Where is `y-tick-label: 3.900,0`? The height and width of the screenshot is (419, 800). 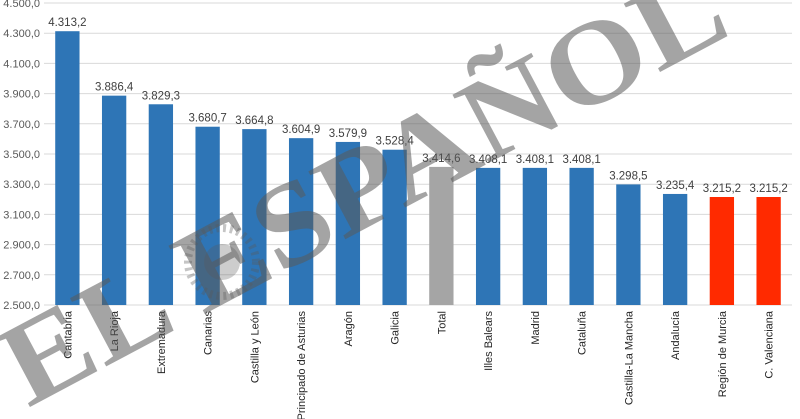 y-tick-label: 3.900,0 is located at coordinates (21, 95).